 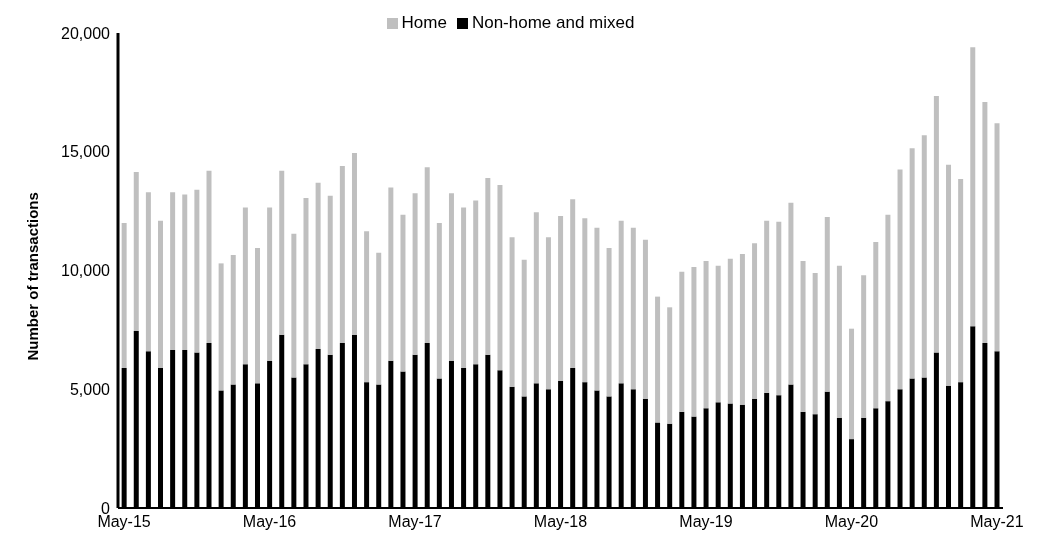 What do you see at coordinates (90, 389) in the screenshot?
I see `y-tick-label: 5,000` at bounding box center [90, 389].